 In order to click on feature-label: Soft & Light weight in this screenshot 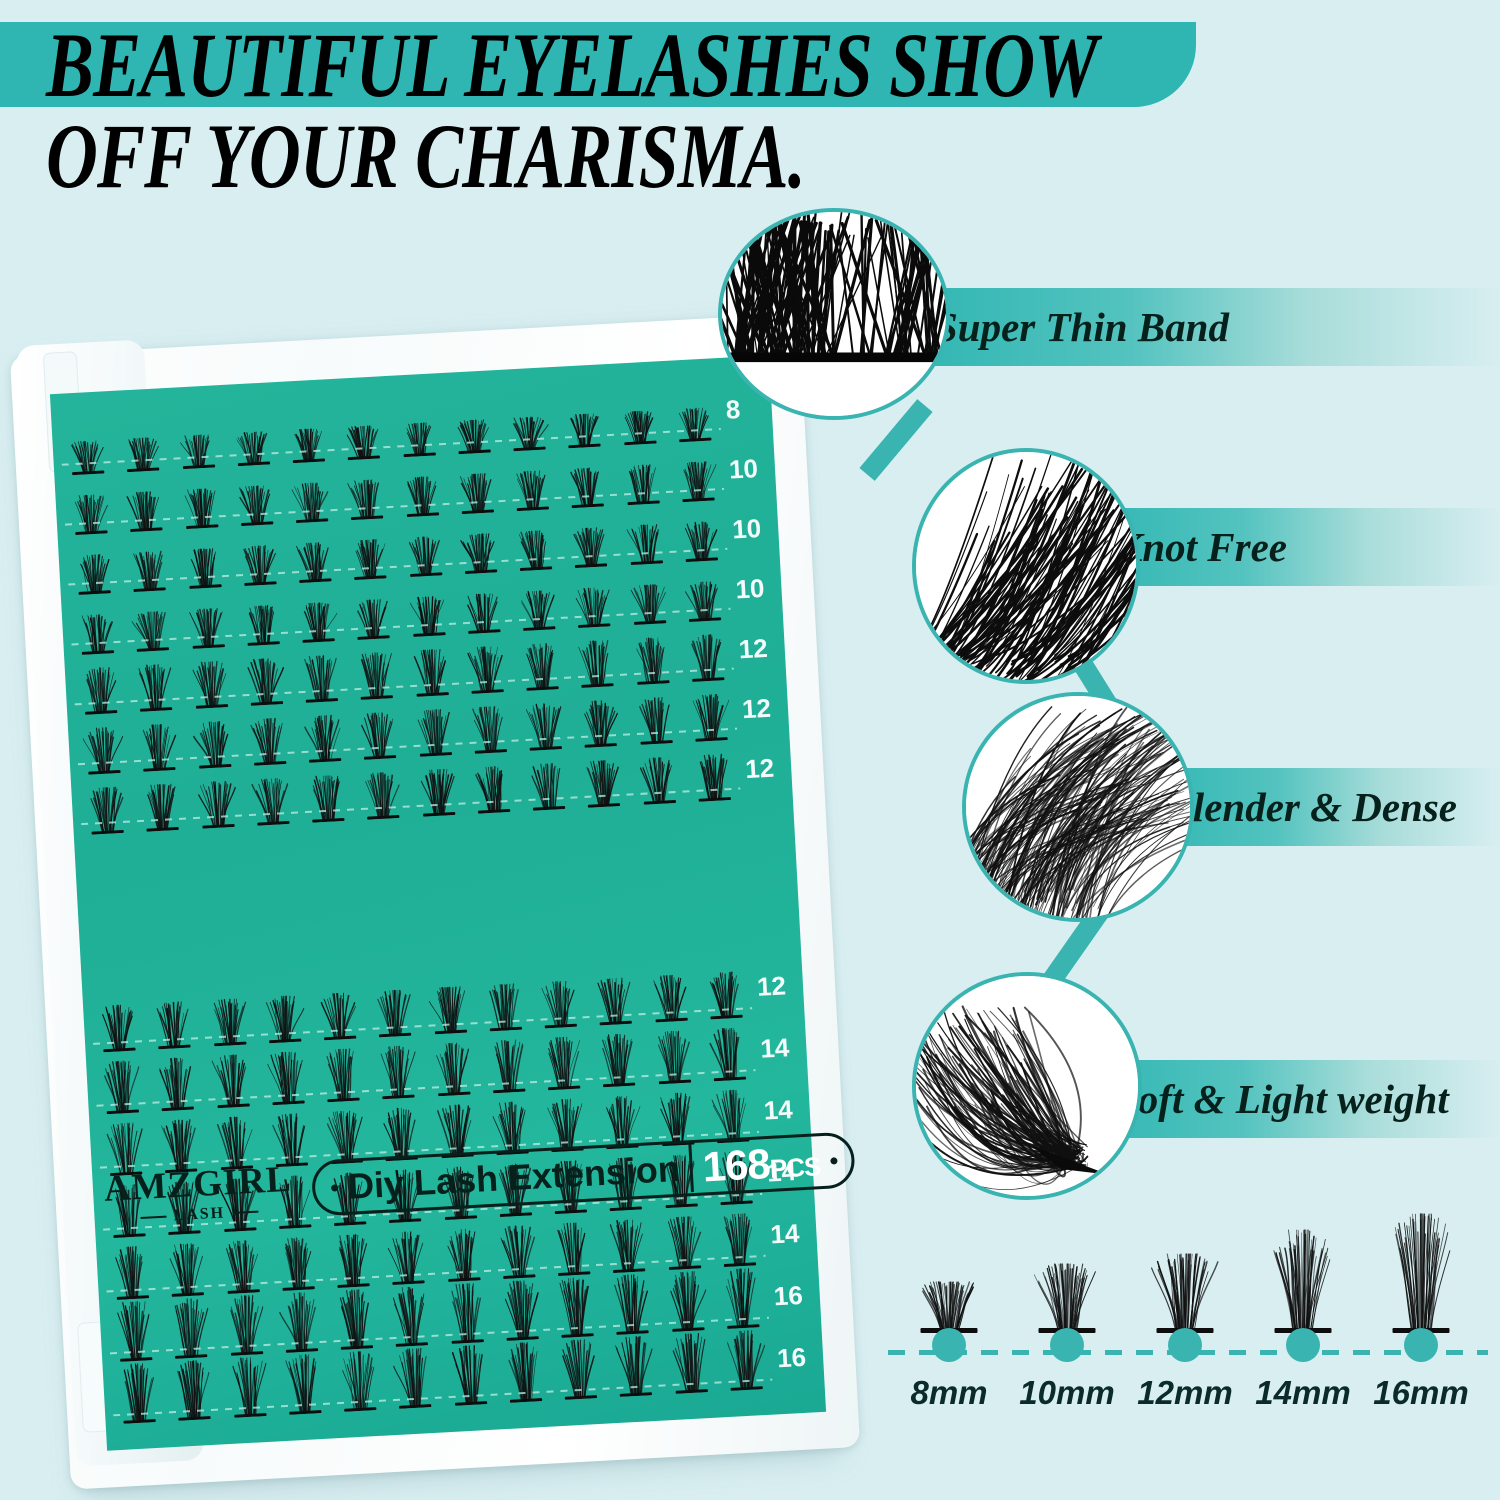, I will do `click(1282, 1099)`.